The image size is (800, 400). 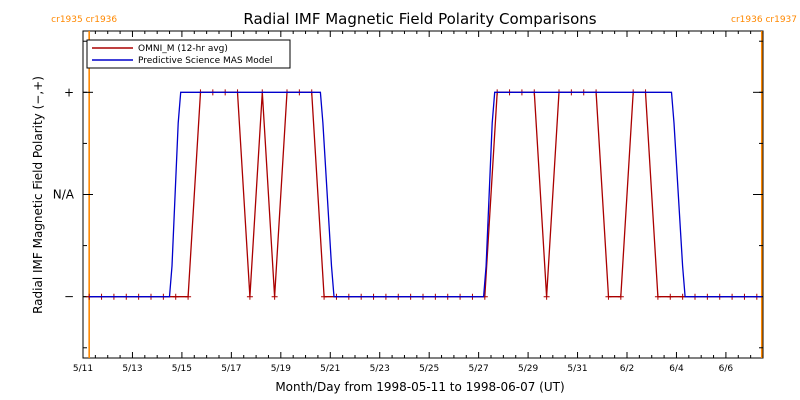 I want to click on x-tick-label: 6/6, so click(x=726, y=369).